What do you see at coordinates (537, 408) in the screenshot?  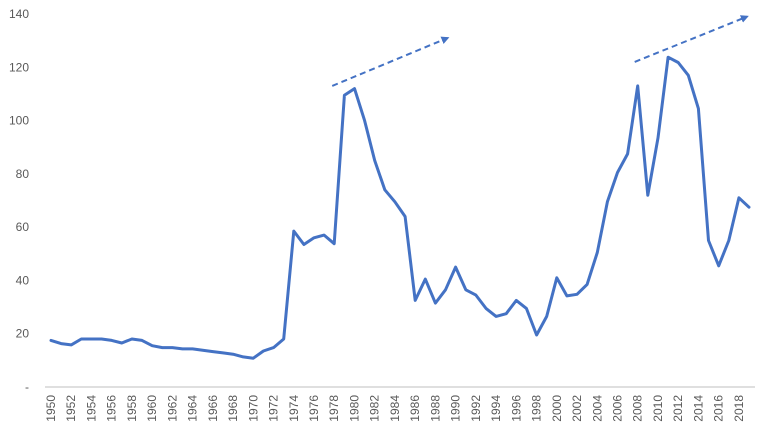 I see `x-tick-label: 1998` at bounding box center [537, 408].